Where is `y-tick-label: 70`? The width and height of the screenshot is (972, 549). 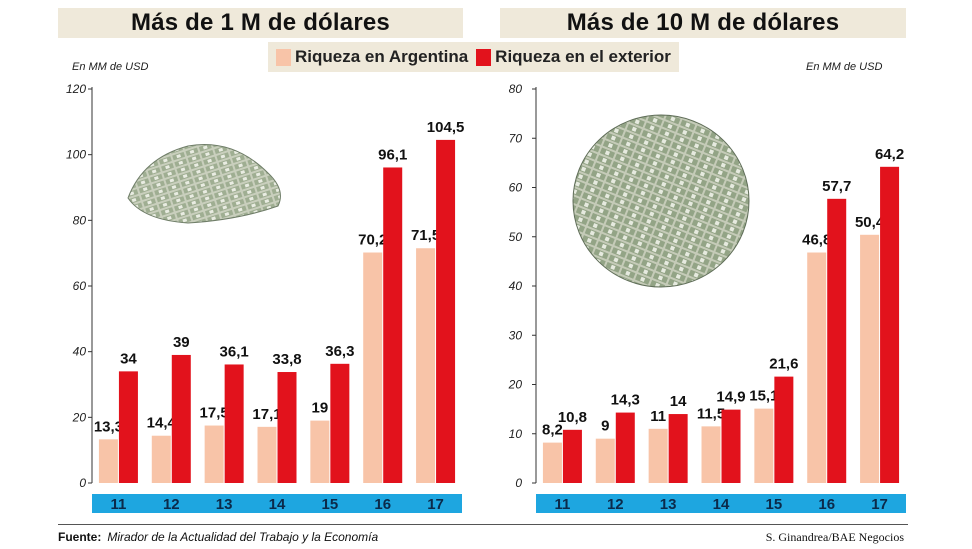 y-tick-label: 70 is located at coordinates (516, 138).